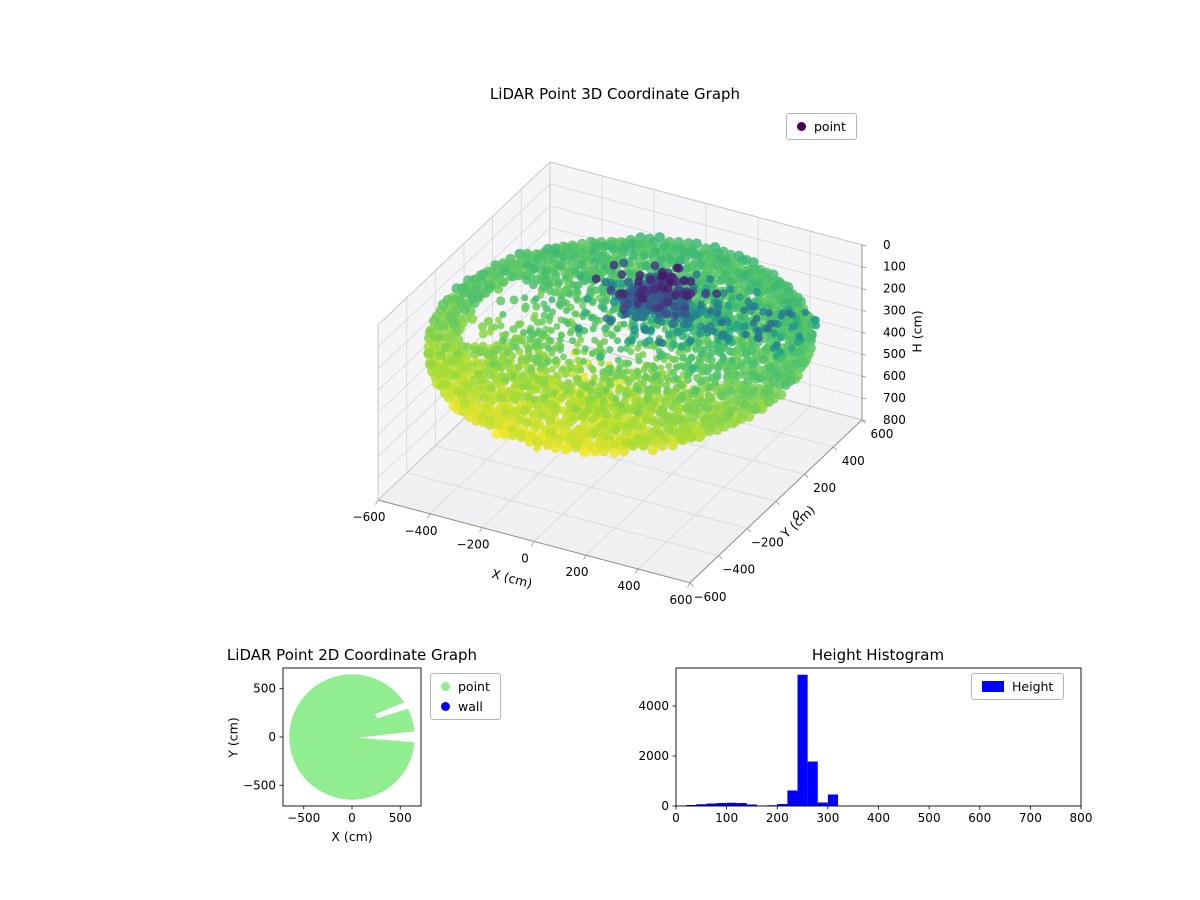 Image resolution: width=1200 pixels, height=900 pixels. What do you see at coordinates (352, 836) in the screenshot?
I see `plot2d-x-axis-label: X (cm)` at bounding box center [352, 836].